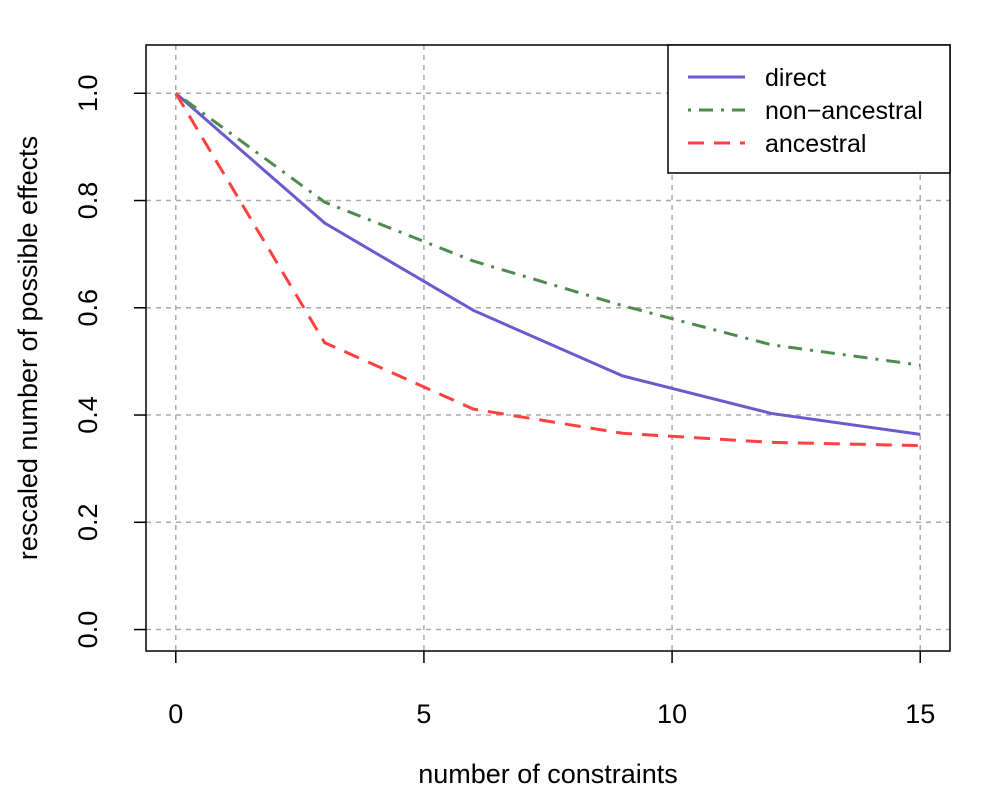 The width and height of the screenshot is (996, 797). I want to click on y-axis-label: rescaled number of possible effects, so click(28, 348).